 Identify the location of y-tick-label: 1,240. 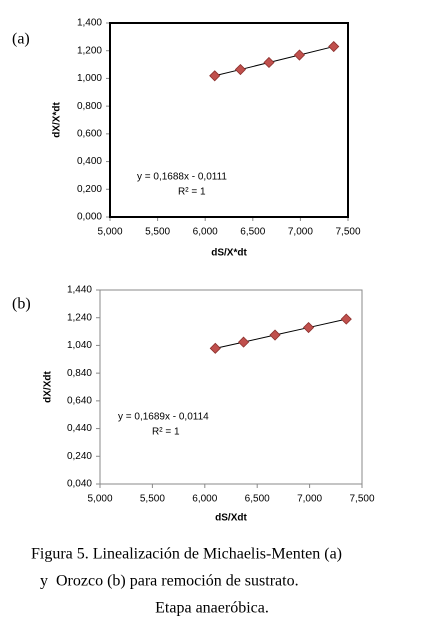
(79, 317).